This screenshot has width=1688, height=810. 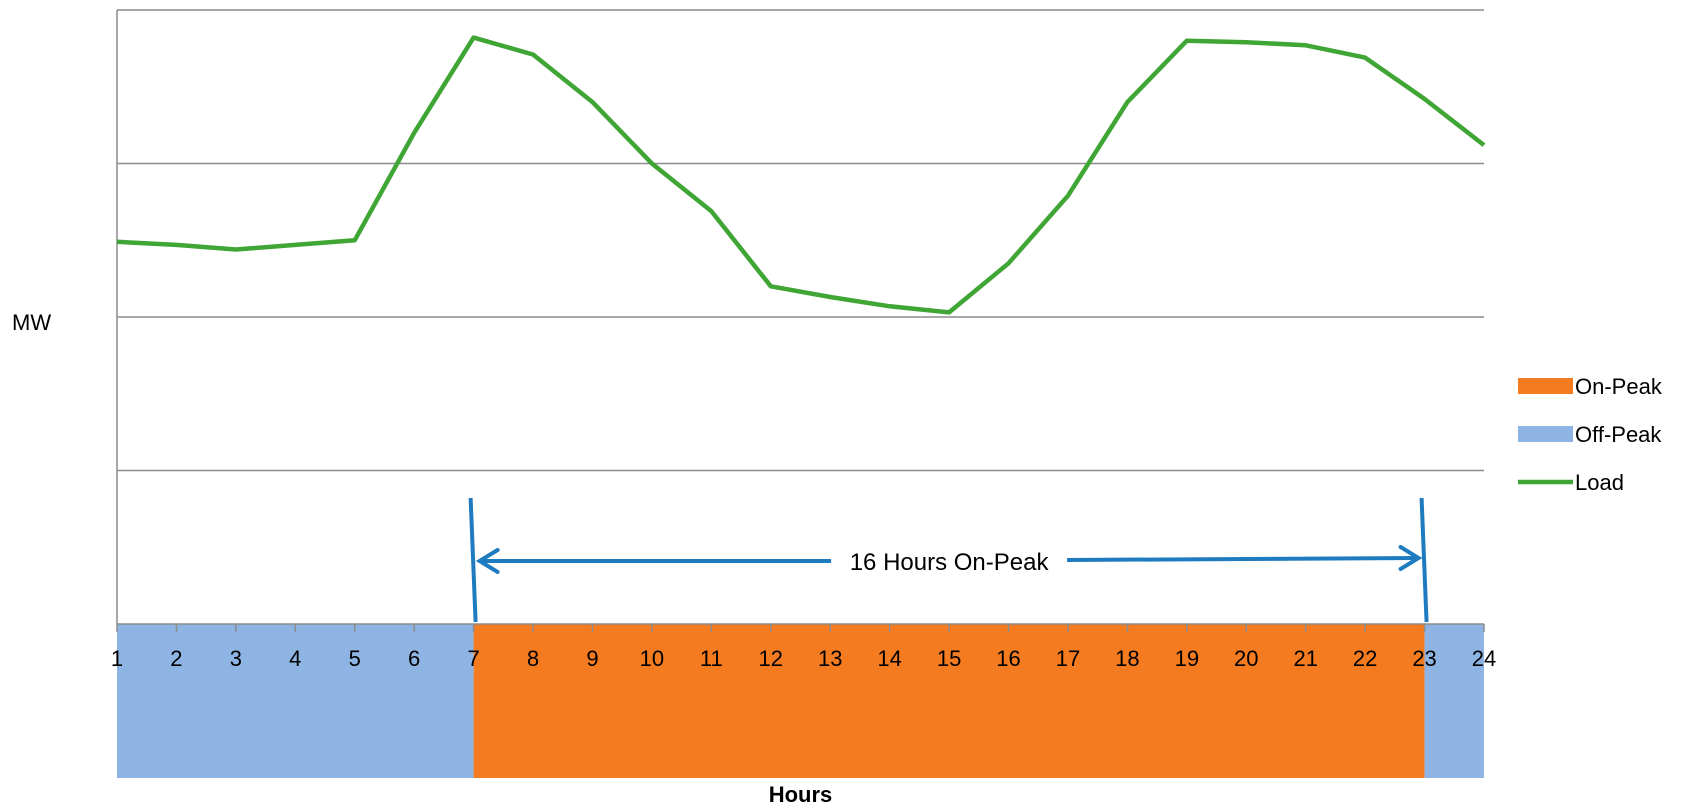 What do you see at coordinates (176, 658) in the screenshot?
I see `x-tick-label: 2` at bounding box center [176, 658].